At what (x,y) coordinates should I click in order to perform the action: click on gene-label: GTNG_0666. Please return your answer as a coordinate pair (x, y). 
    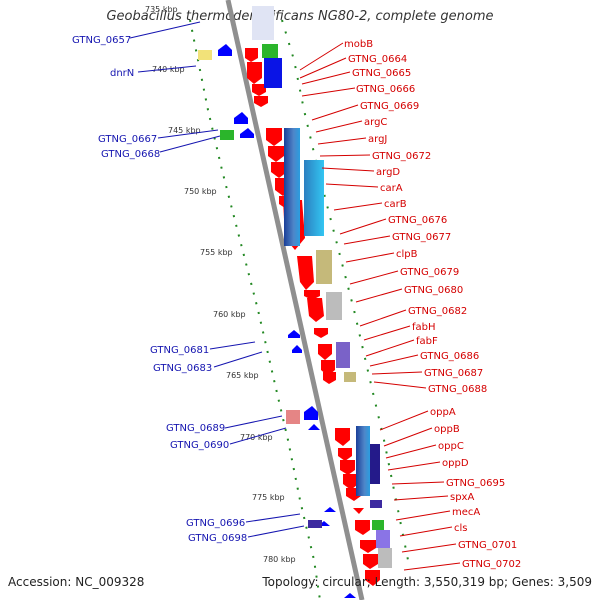
    Looking at the image, I should click on (385, 89).